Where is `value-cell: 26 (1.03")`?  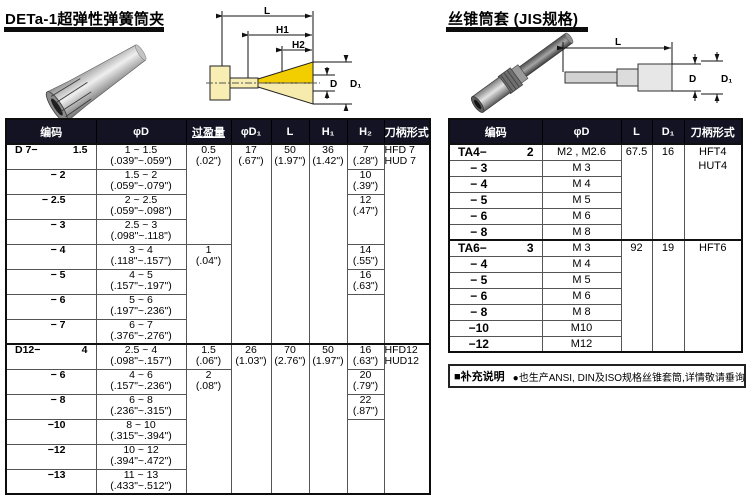 value-cell: 26 (1.03") is located at coordinates (251, 419).